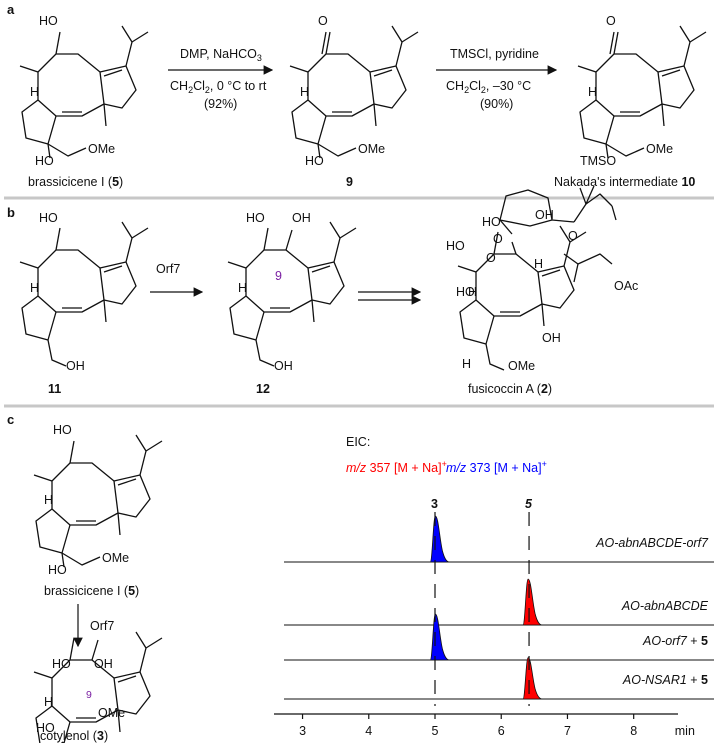 This screenshot has height=743, width=722. I want to click on compound-label-3: cotylenol (3), so click(74, 736).